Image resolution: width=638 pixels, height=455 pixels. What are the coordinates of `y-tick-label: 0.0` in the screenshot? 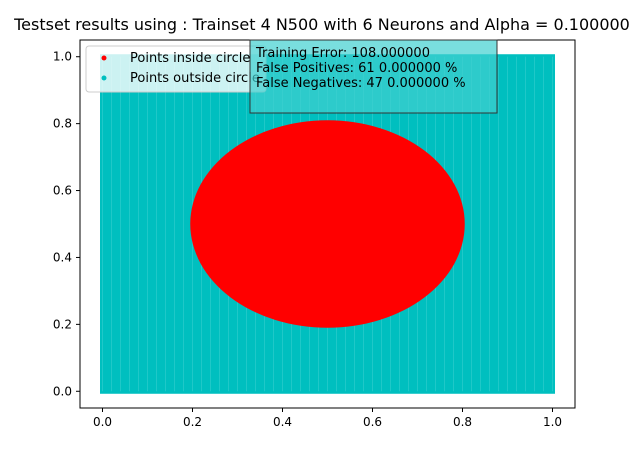 It's located at (62, 391).